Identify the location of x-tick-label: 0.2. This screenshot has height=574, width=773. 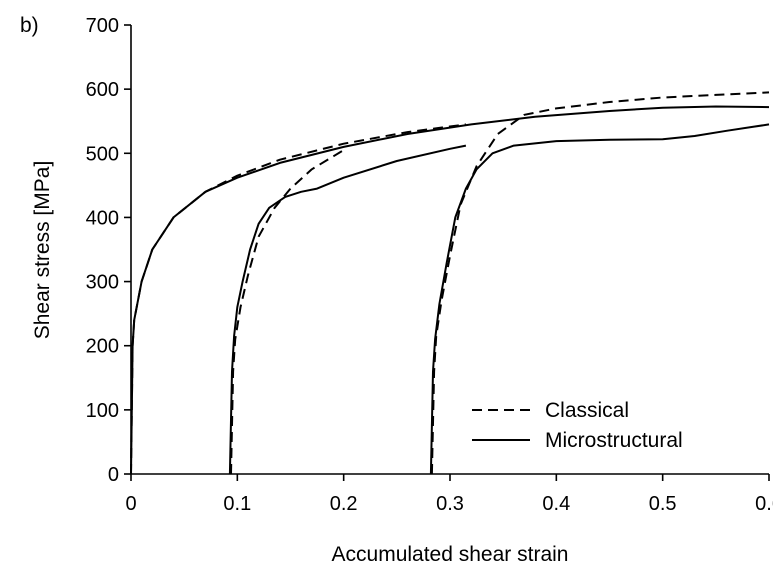
(344, 504).